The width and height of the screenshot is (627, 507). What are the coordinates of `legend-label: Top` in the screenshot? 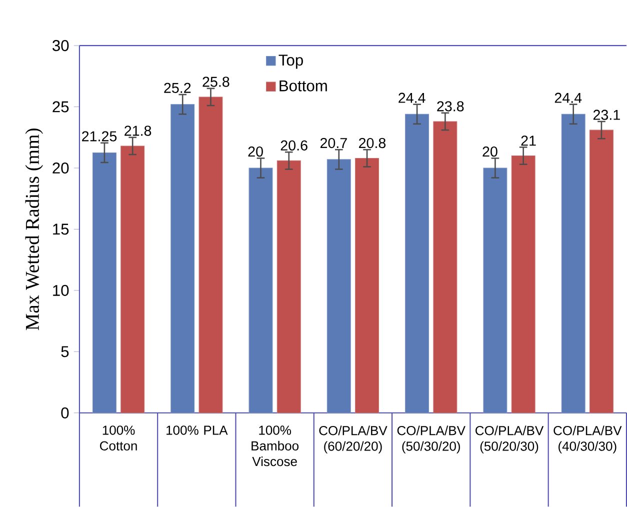 It's located at (290, 61).